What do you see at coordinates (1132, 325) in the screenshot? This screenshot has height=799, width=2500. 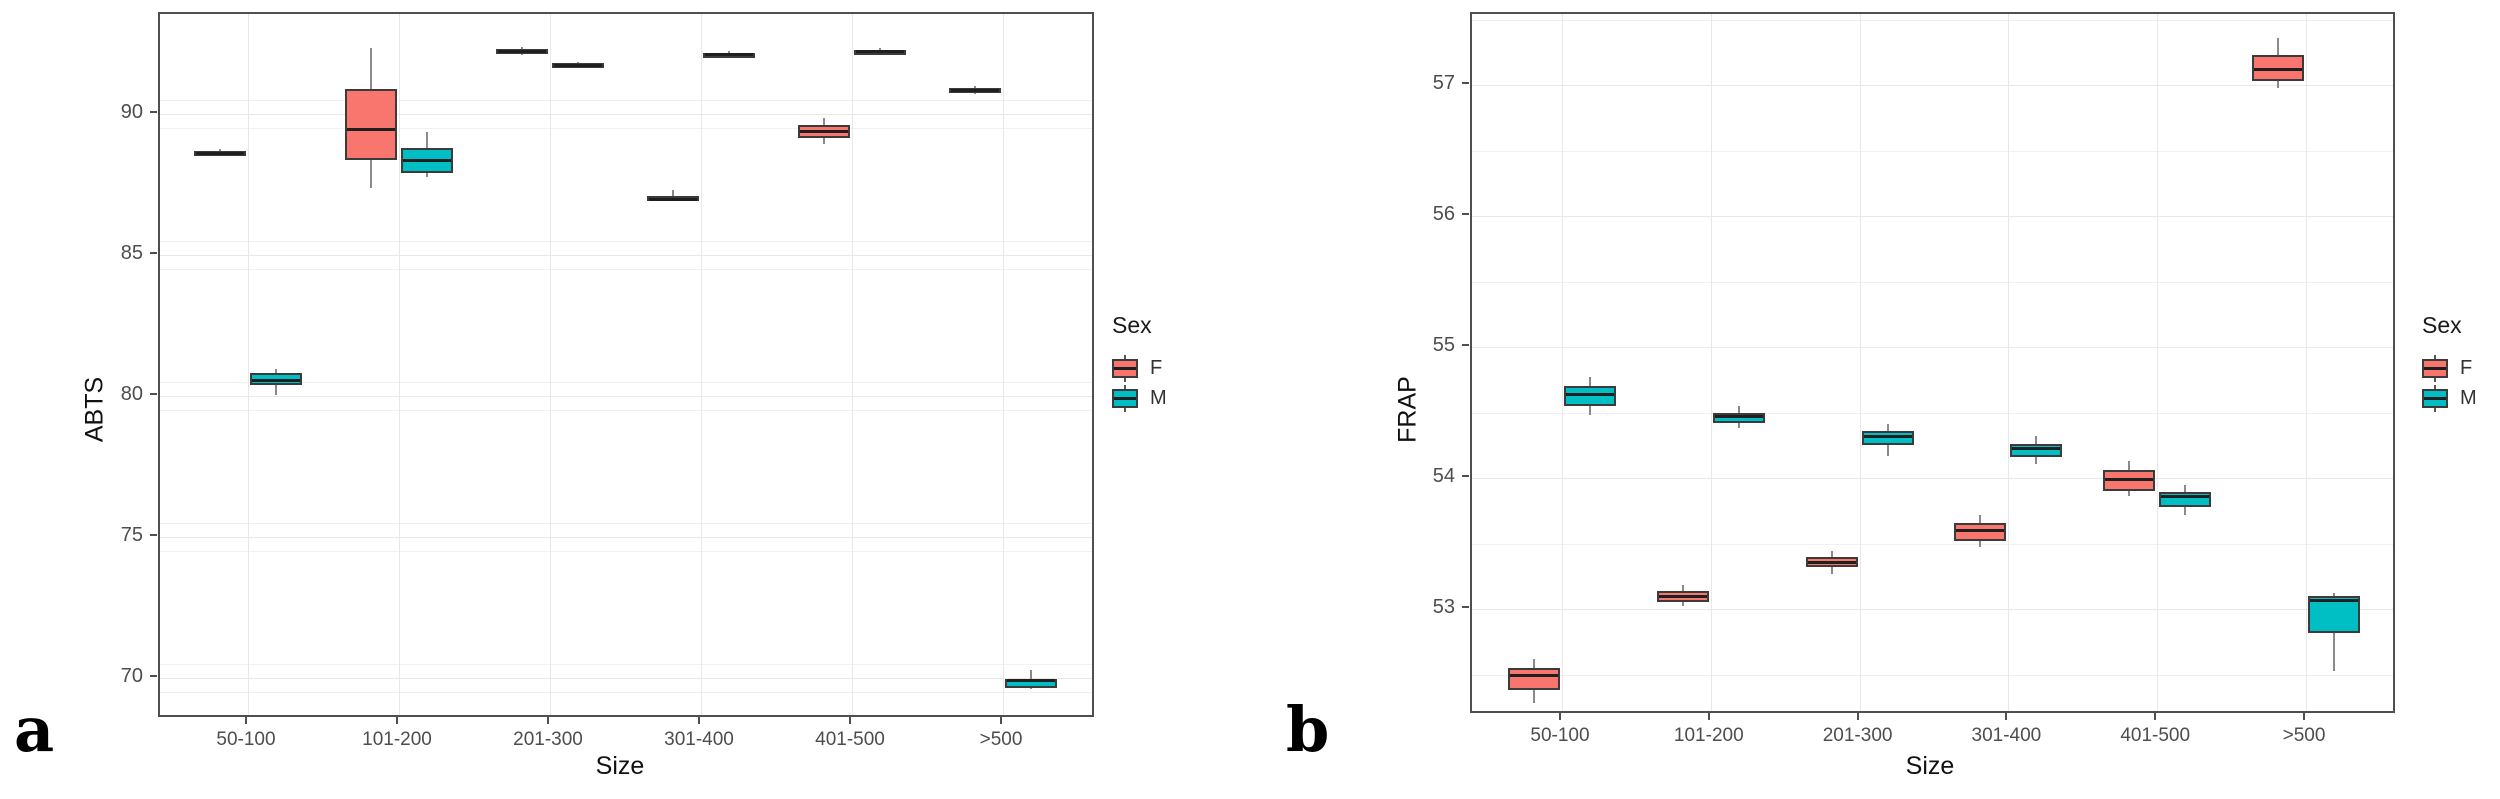 I see `chart-a-legend-title: Sex` at bounding box center [1132, 325].